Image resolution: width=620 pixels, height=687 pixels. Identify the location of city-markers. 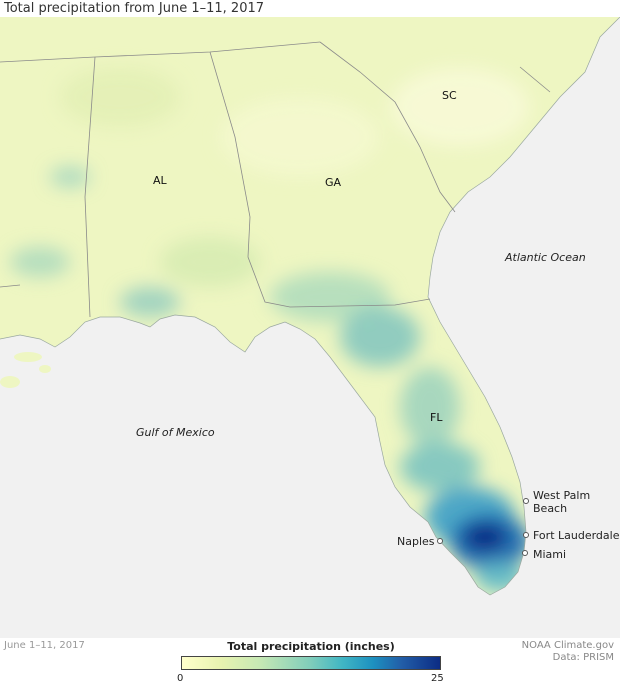
(483, 527).